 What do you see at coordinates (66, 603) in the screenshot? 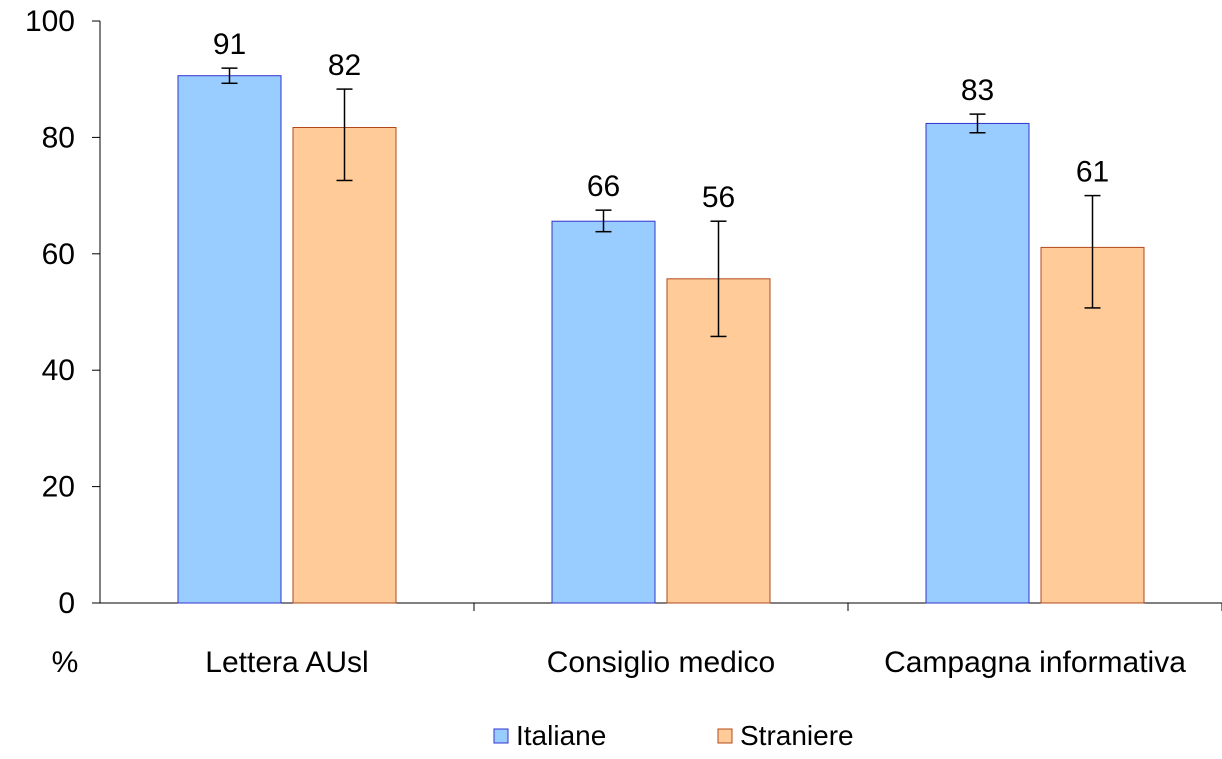
I see `y-tick-label: 0` at bounding box center [66, 603].